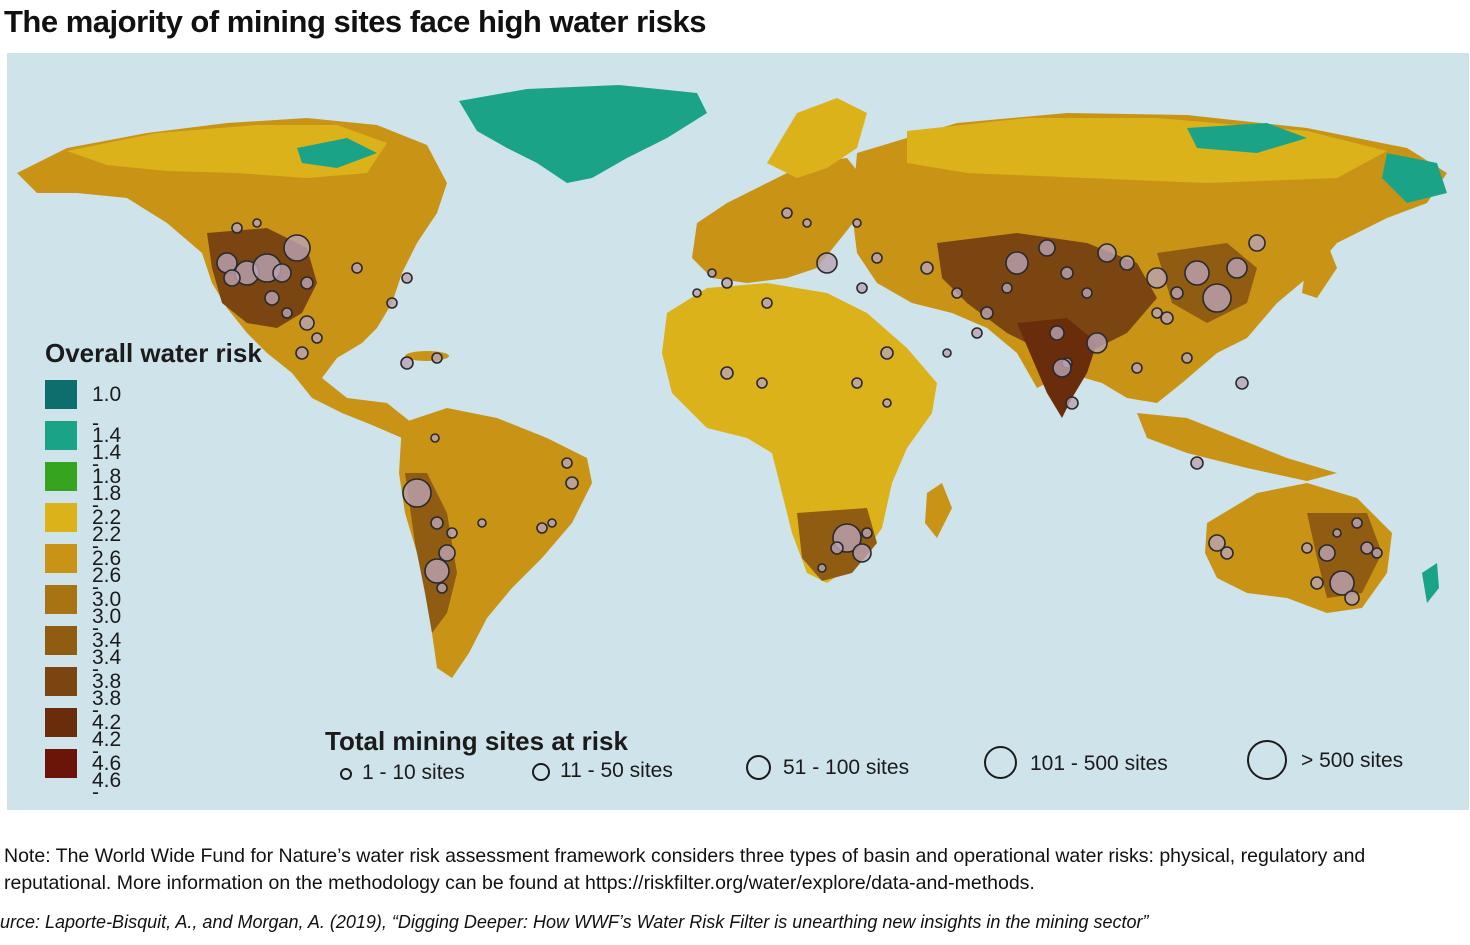 The height and width of the screenshot is (945, 1470). Describe the element at coordinates (476, 741) in the screenshot. I see `site-size-legend-title: Total mining sites at risk` at that location.